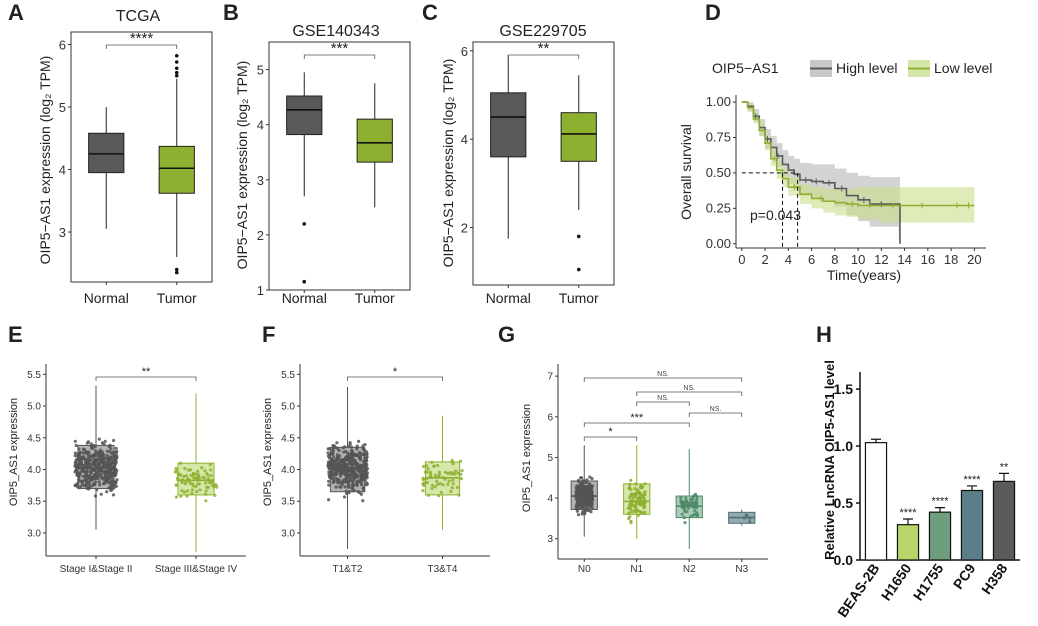 Image resolution: width=1038 pixels, height=626 pixels. What do you see at coordinates (146, 468) in the screenshot?
I see `boxes` at bounding box center [146, 468].